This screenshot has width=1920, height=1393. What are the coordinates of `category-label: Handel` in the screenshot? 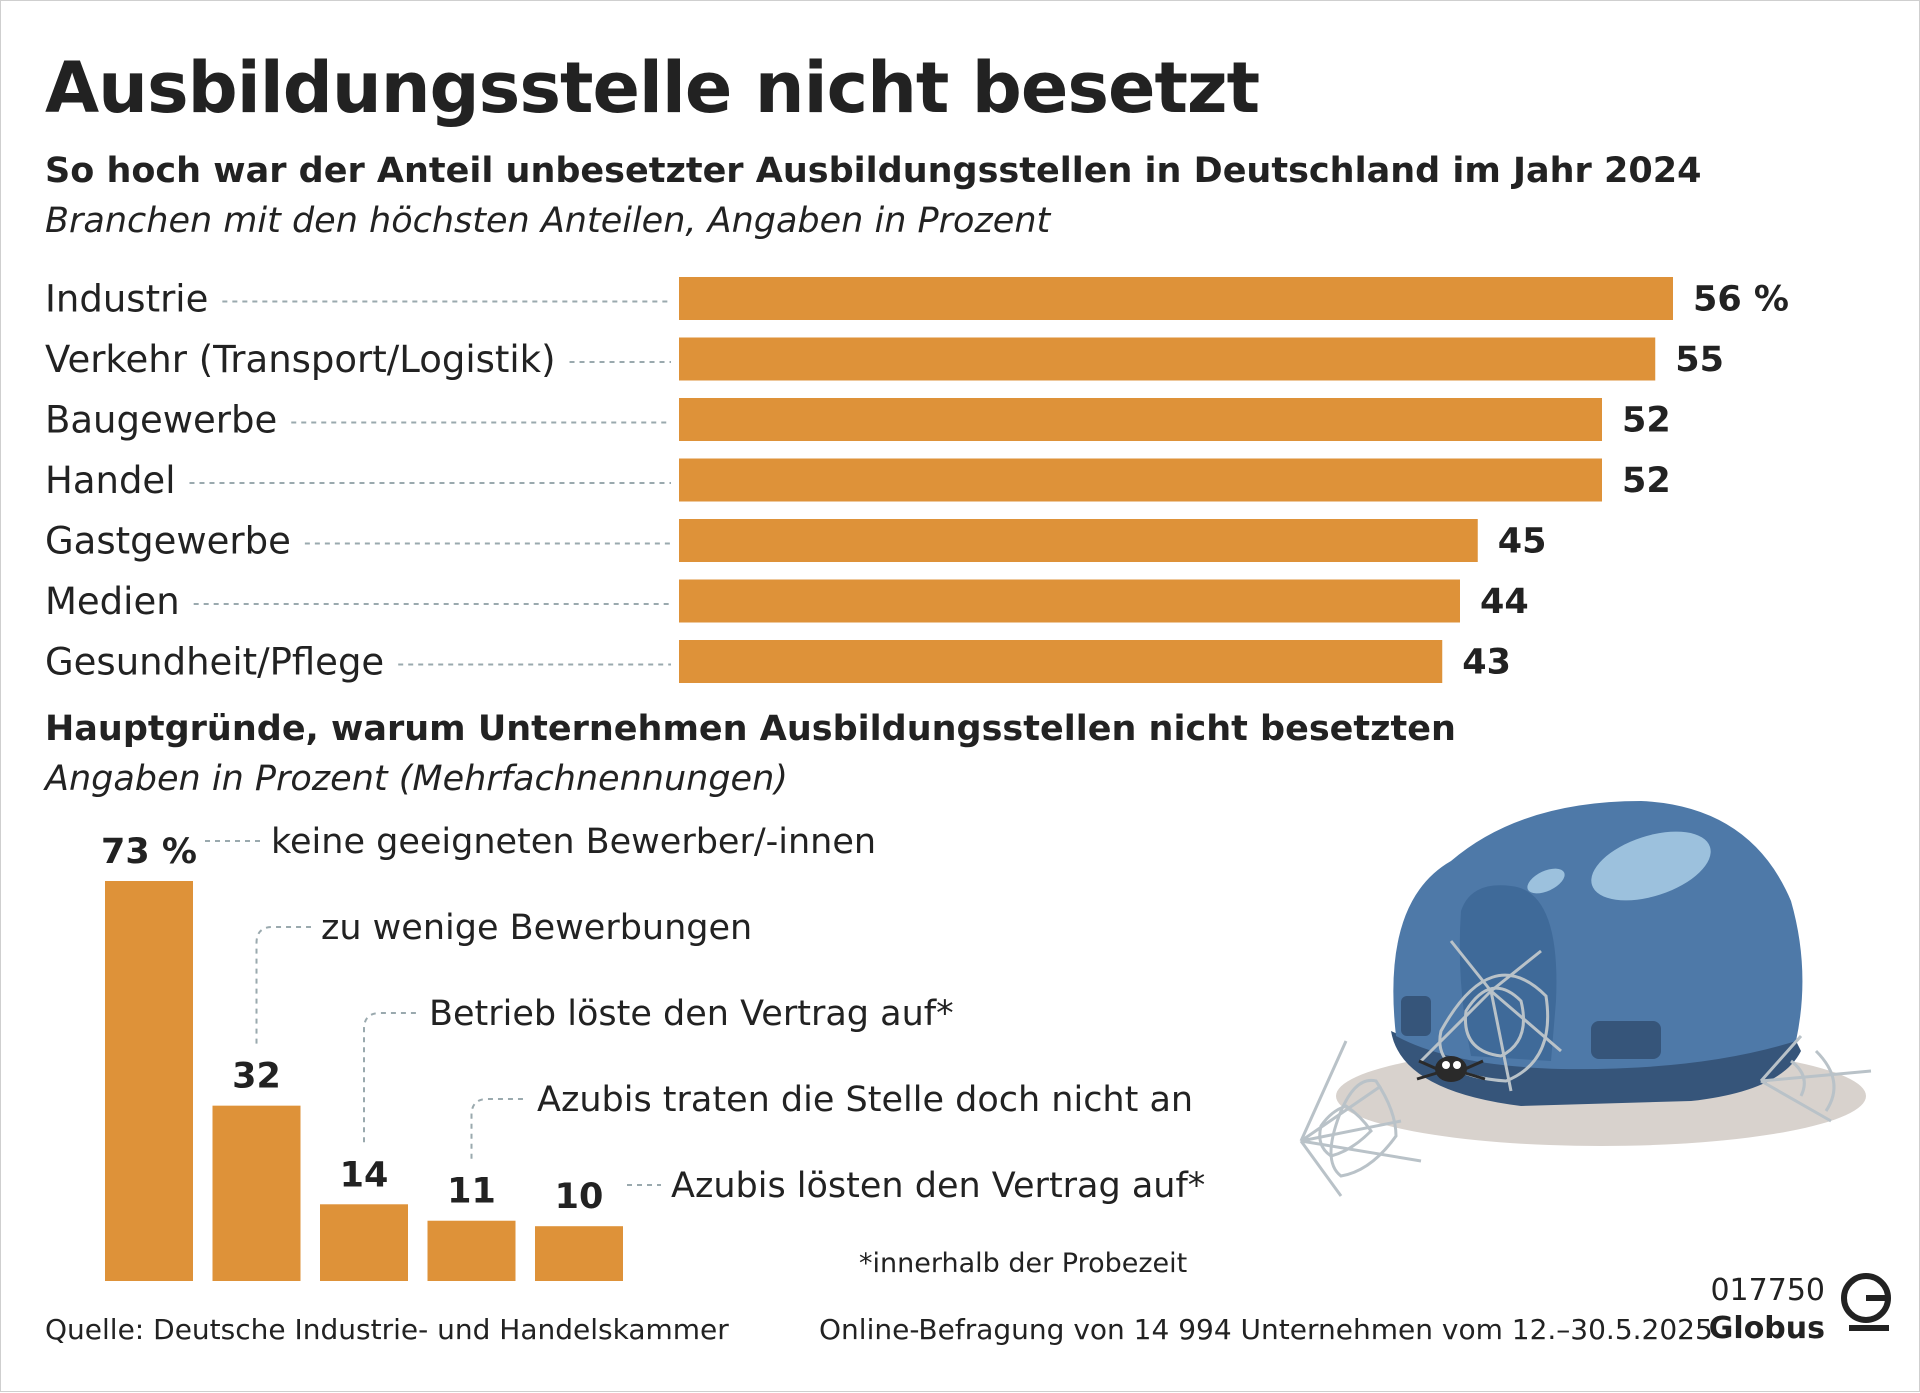 It's located at (110, 480).